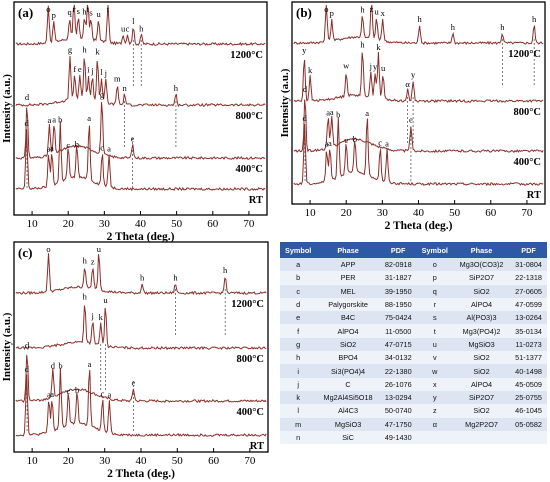 This screenshot has width=550, height=482. I want to click on table-cell: s, so click(434, 318).